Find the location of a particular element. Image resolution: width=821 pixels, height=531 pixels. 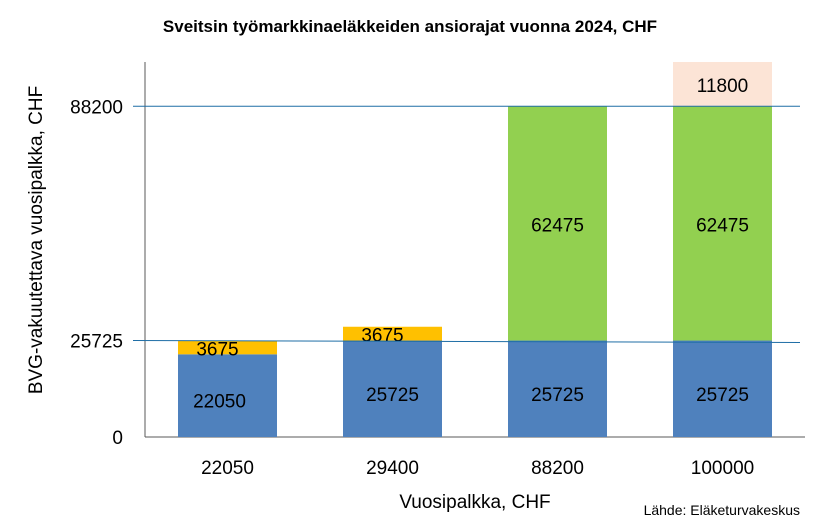

x-tick-label: 22050 is located at coordinates (227, 468).